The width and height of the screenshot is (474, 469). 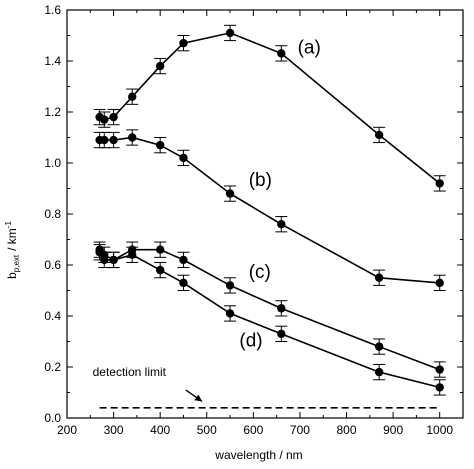 What do you see at coordinates (207, 430) in the screenshot?
I see `x-tick-label: 500` at bounding box center [207, 430].